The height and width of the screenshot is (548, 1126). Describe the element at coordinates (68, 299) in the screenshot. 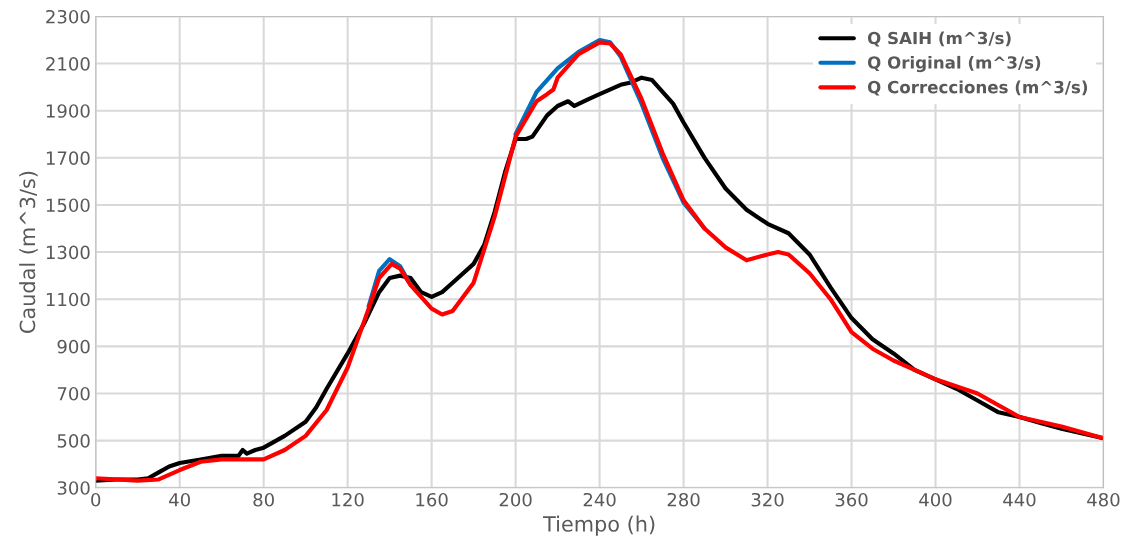

I see `y-tick-label: 1100` at that location.